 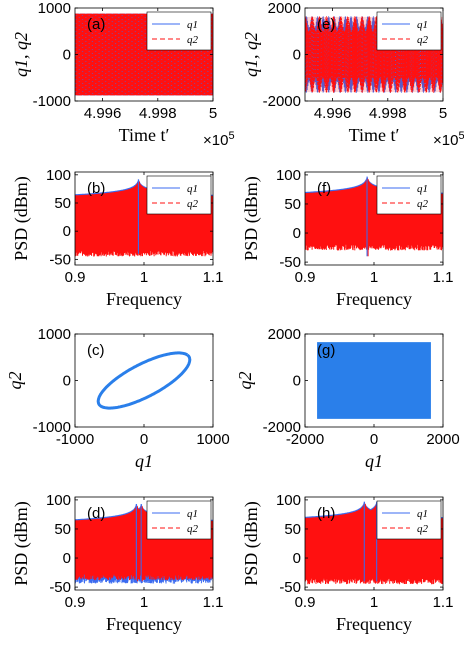 What do you see at coordinates (297, 558) in the screenshot?
I see `ytick-label-h-1: 0` at bounding box center [297, 558].